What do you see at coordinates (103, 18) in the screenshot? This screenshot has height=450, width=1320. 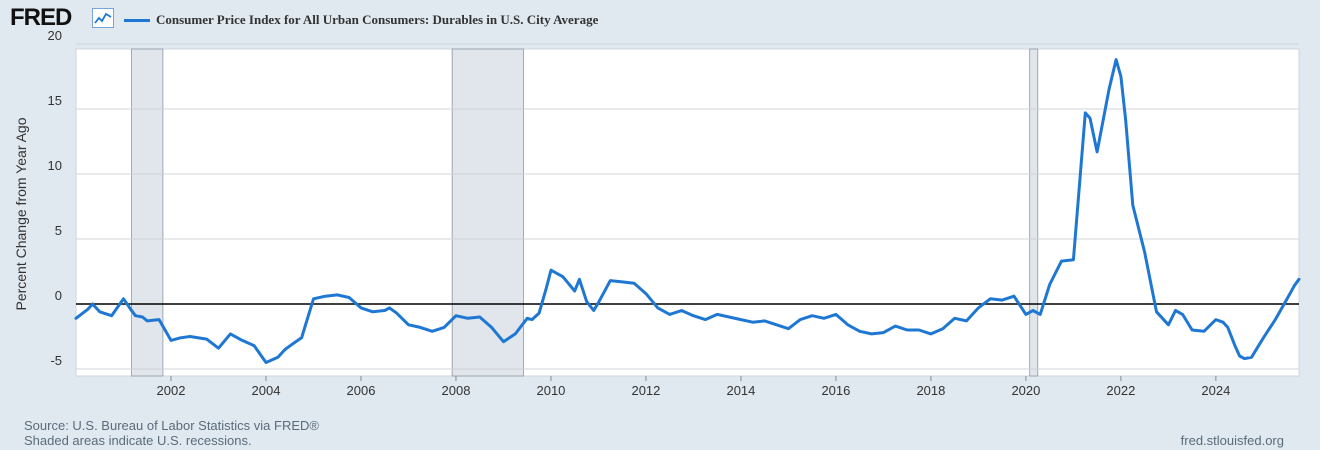 I see `line-chart-icon` at bounding box center [103, 18].